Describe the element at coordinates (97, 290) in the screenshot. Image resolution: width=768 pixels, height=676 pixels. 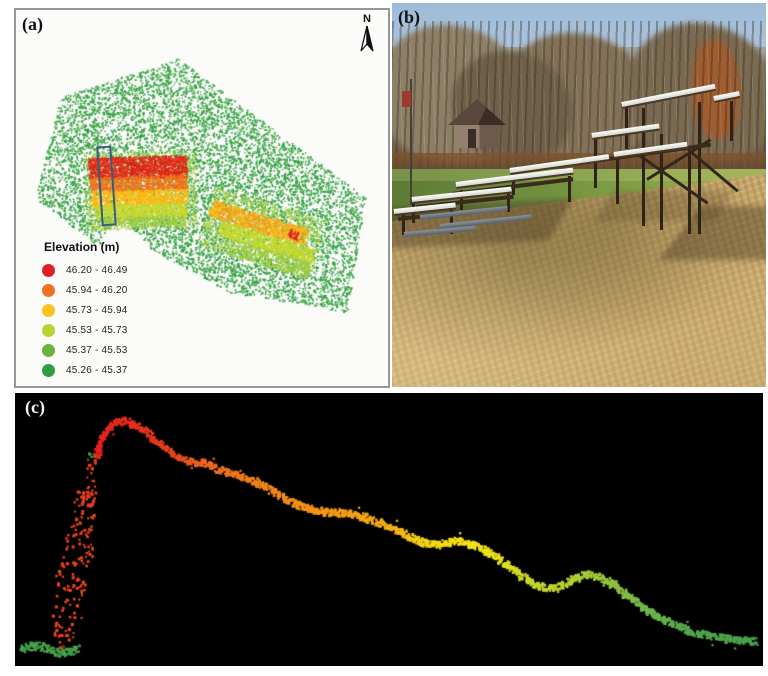
I see `legend-range-label: 45.94 - 46.20` at that location.